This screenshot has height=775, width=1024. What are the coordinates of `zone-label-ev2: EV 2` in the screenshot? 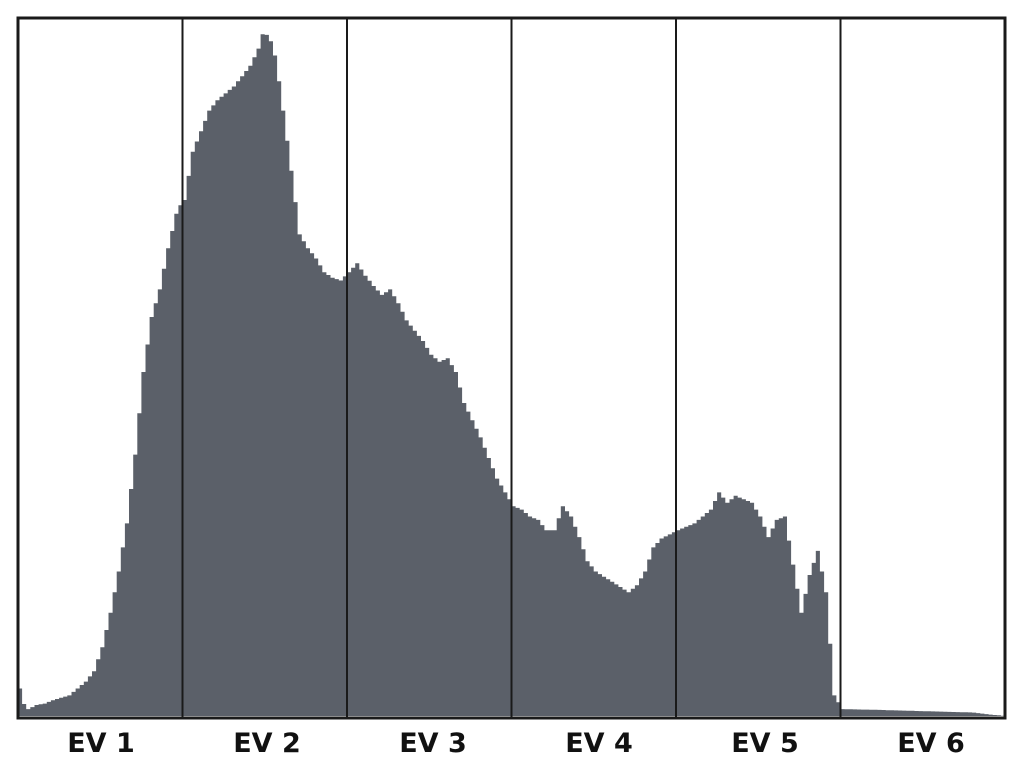 It's located at (267, 743).